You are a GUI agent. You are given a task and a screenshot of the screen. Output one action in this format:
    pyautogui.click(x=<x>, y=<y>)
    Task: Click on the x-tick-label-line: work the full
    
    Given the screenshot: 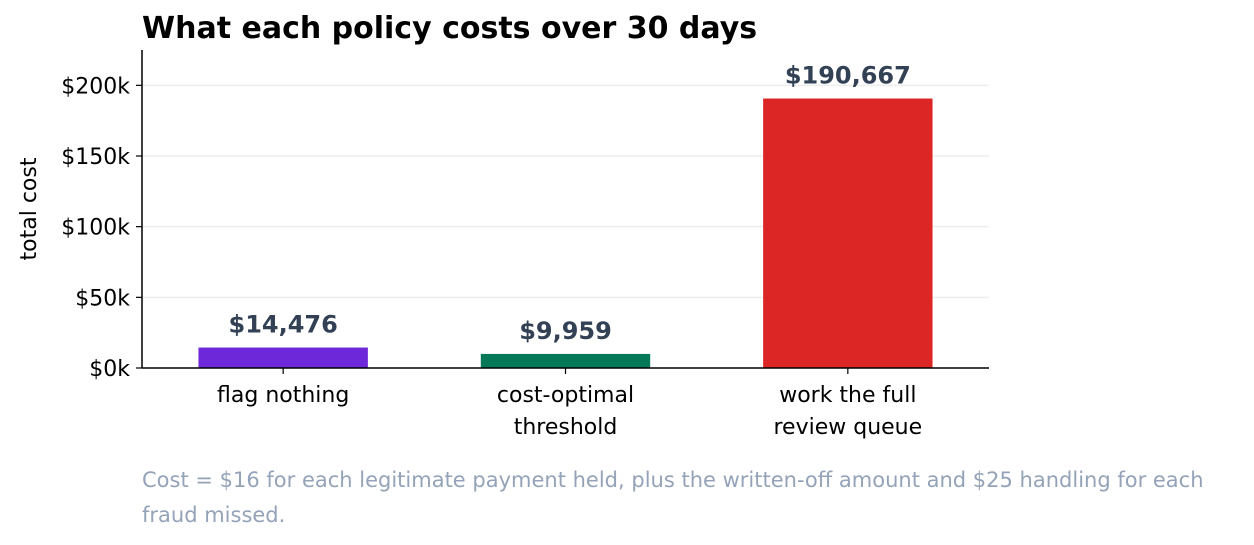 What is the action you would take?
    pyautogui.click(x=847, y=395)
    